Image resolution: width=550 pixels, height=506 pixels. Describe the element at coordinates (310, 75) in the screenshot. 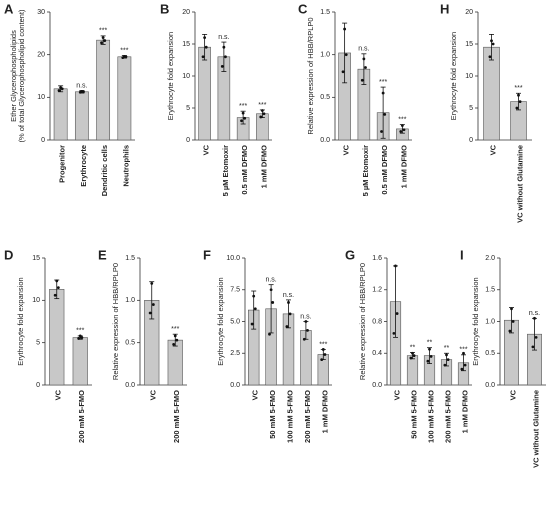

I see `y-axis-label: Relative expression of HBB/RPLP0` at that location.